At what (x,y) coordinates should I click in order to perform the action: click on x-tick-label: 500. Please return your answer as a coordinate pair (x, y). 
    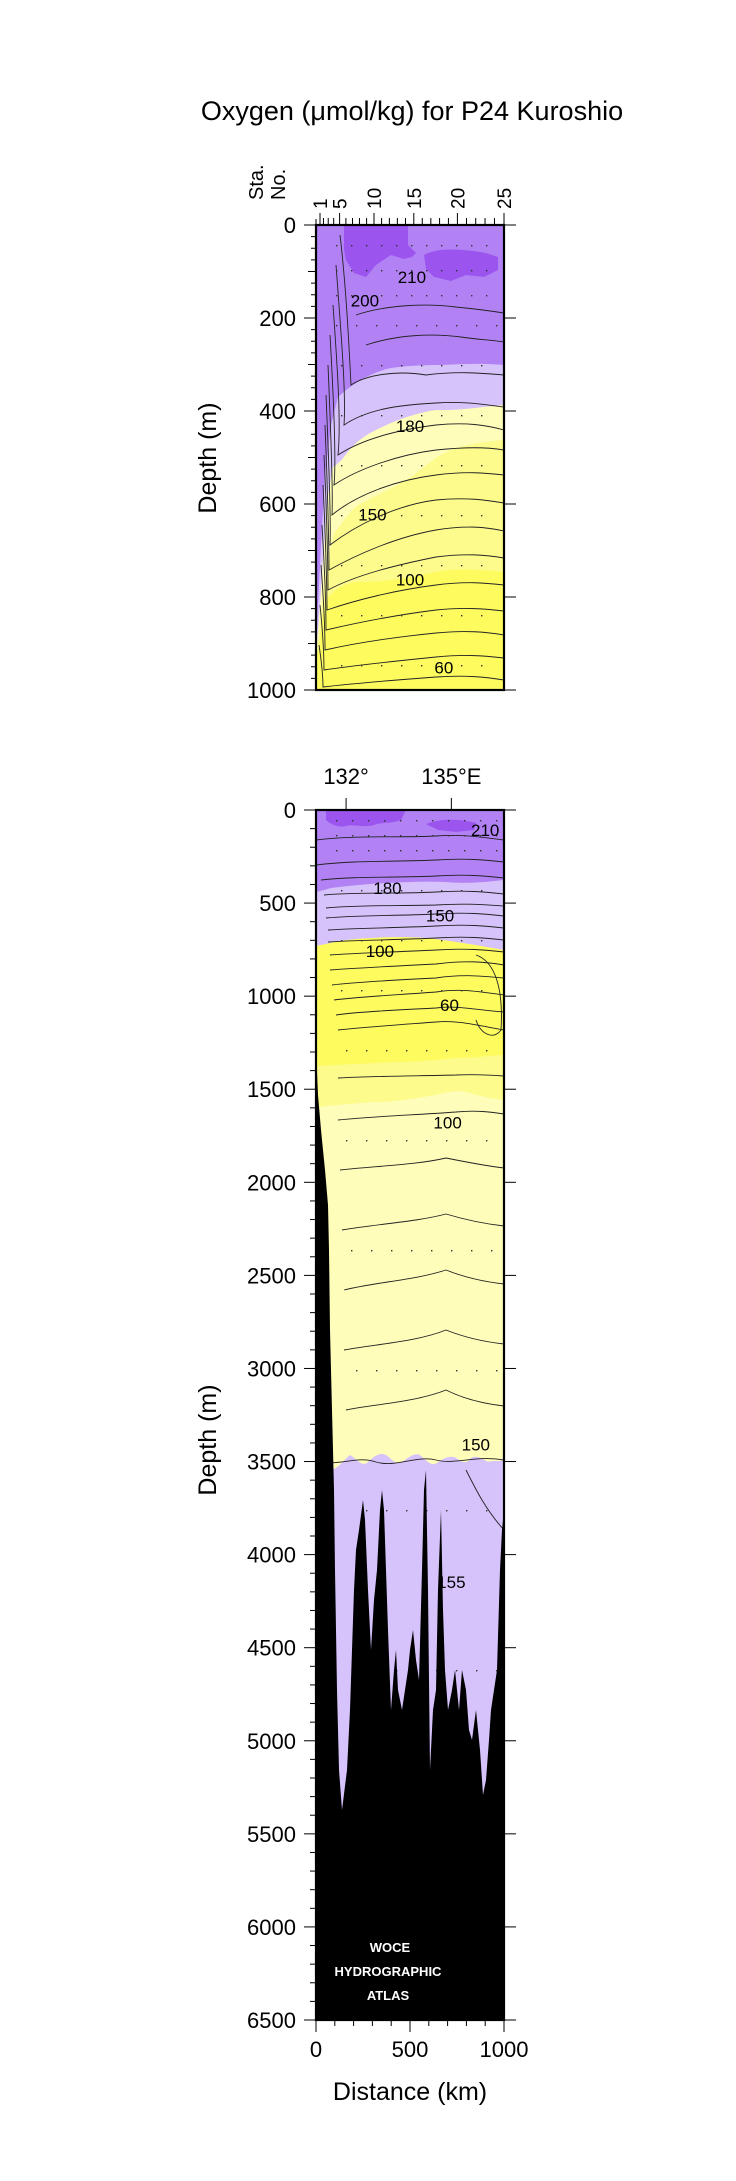
    Looking at the image, I should click on (410, 2049).